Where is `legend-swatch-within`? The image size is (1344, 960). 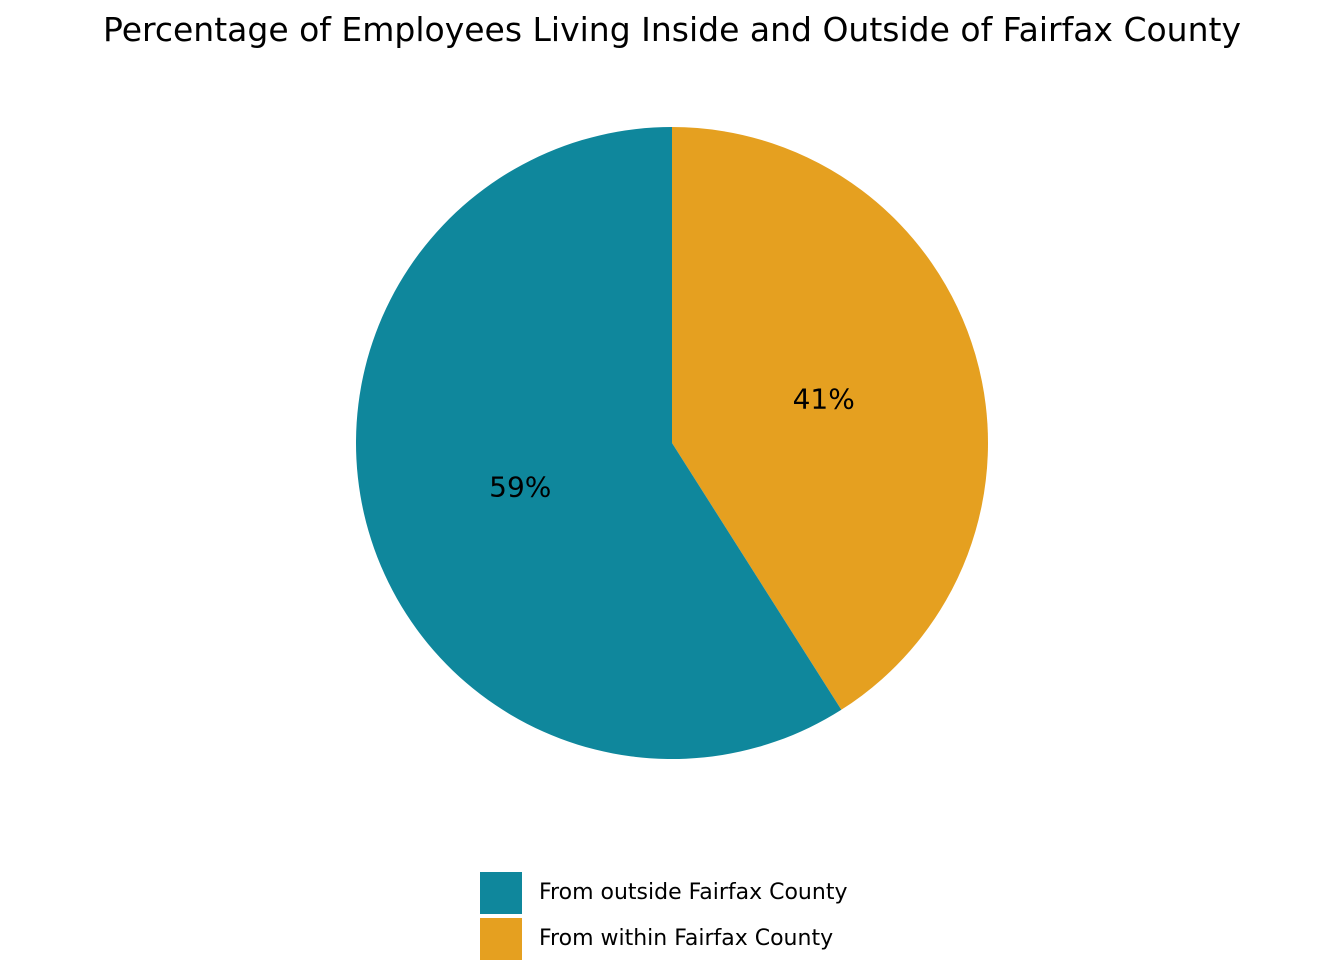 legend-swatch-within is located at coordinates (501, 939).